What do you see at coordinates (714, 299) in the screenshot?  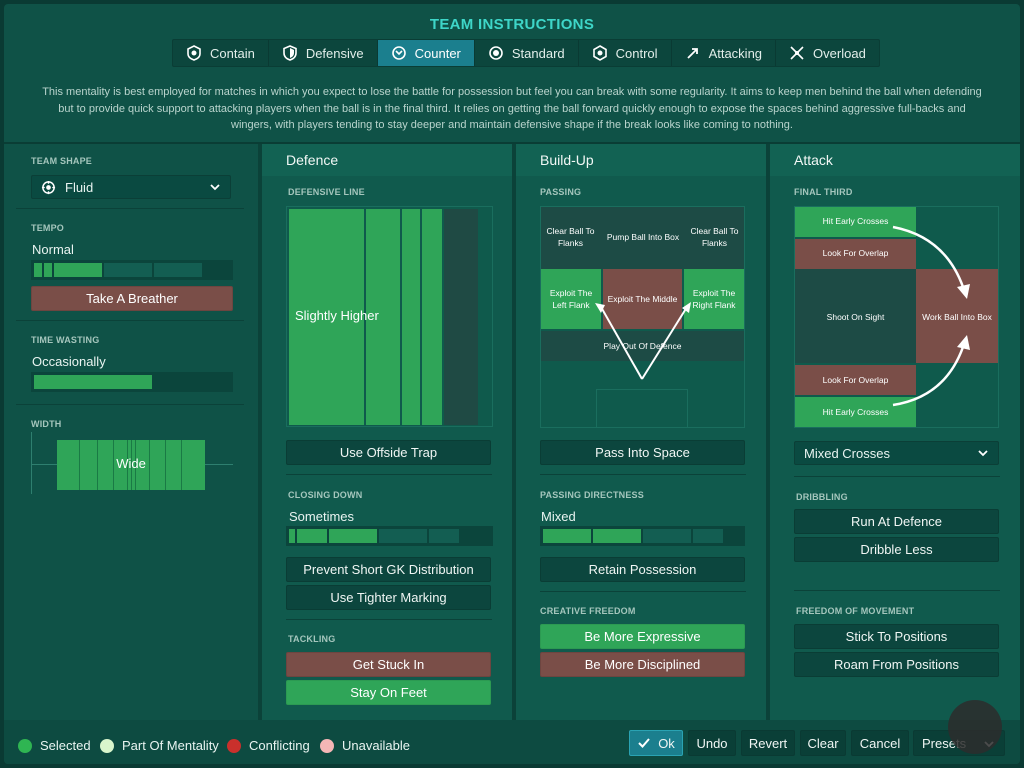 I see `exploit-right-zone: Exploit The Right Flank` at bounding box center [714, 299].